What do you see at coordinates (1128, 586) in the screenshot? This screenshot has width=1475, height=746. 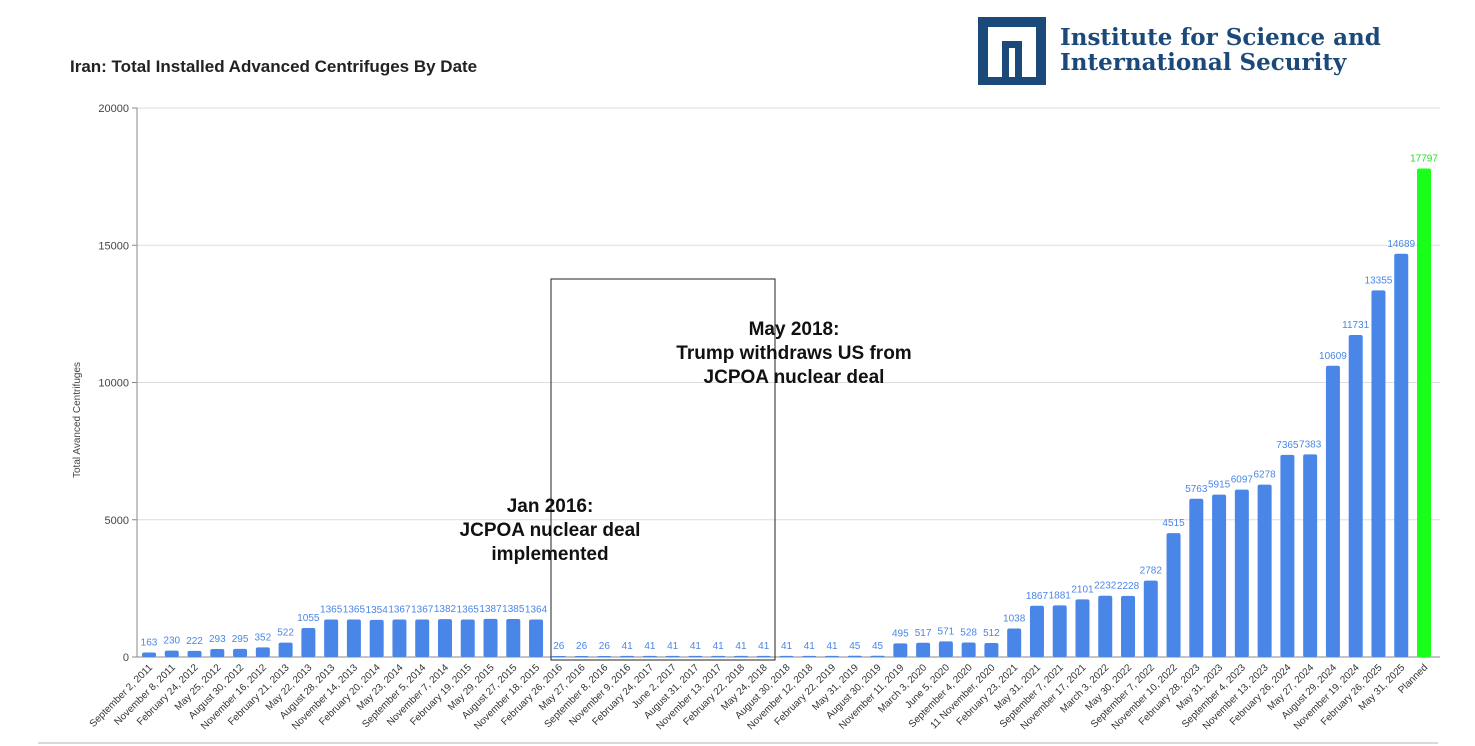 I see `bar-value-label: 2228` at bounding box center [1128, 586].